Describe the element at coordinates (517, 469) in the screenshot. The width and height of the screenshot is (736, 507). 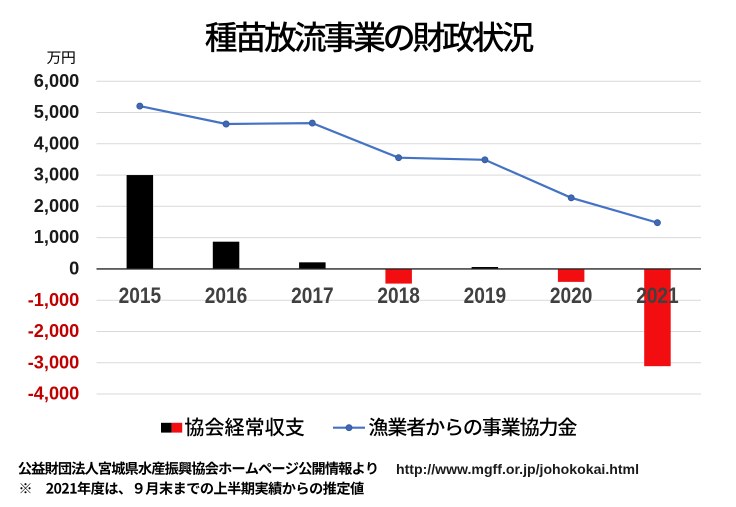
I see `svg-text:http://www.mgff.or.jp/johokoka: http://www.mgff.or.jp/johokokai.html` at that location.